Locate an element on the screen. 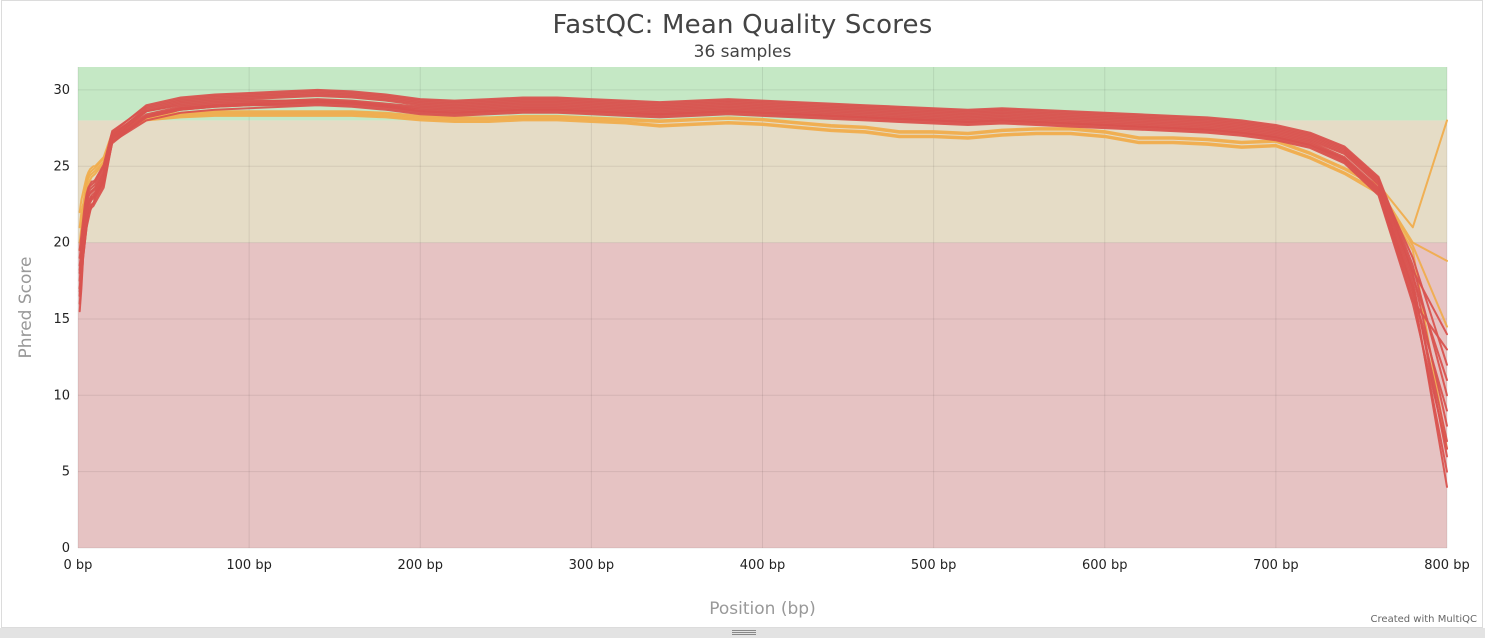  chart-subtitle: 36 samples is located at coordinates (742, 52).